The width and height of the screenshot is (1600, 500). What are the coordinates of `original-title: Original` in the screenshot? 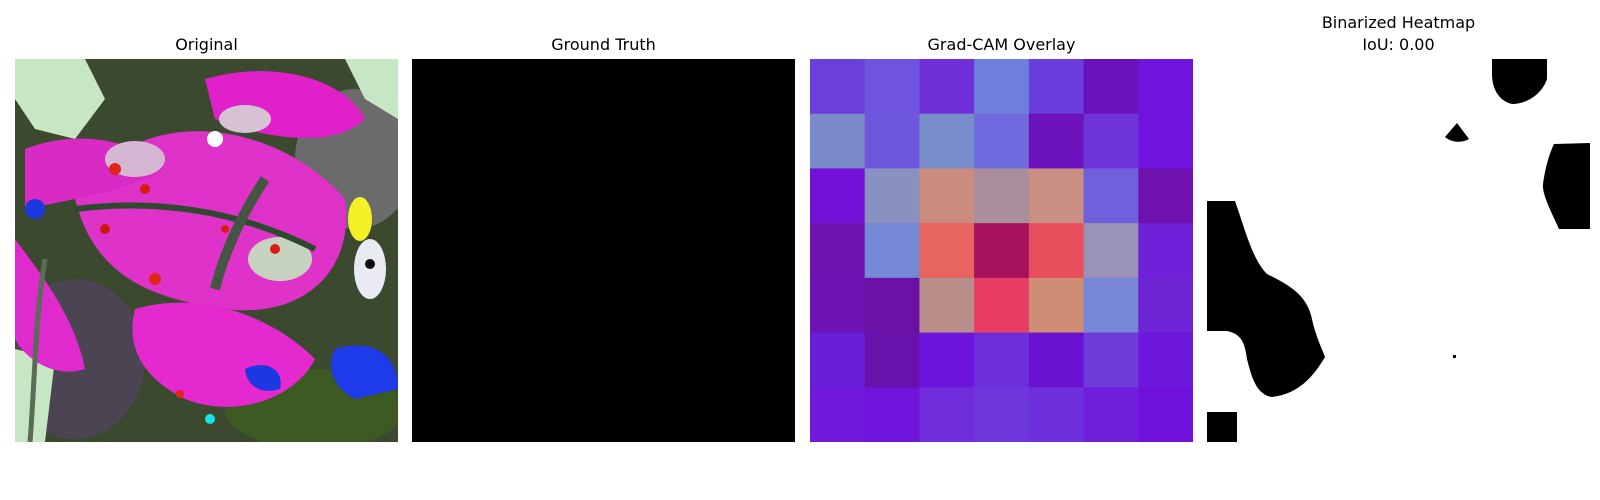 It's located at (206, 44).